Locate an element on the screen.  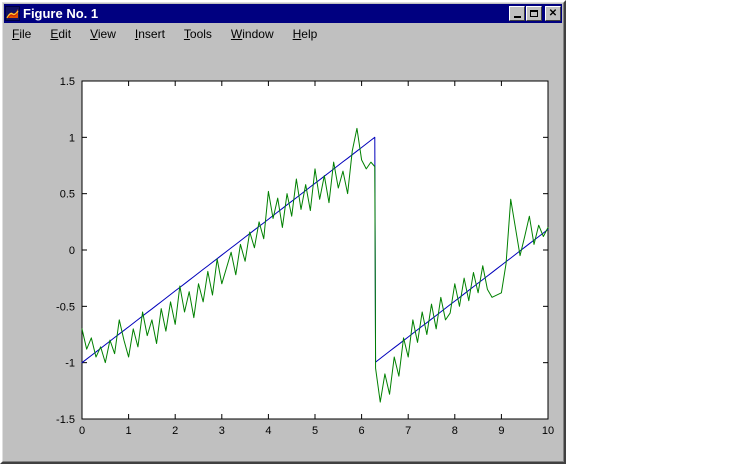
menu-tools-rest: ools is located at coordinates (200, 33).